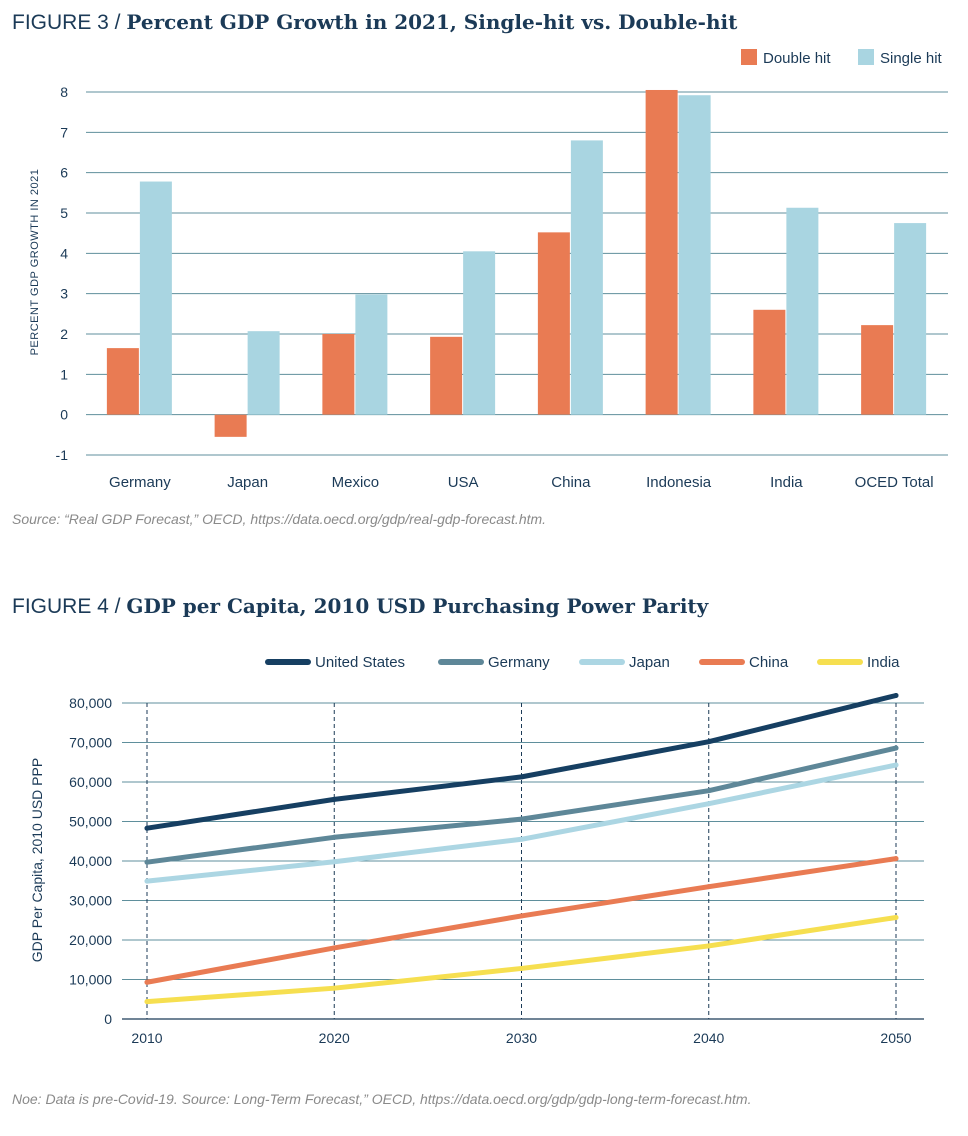 The image size is (968, 1136). I want to click on y-tick-label: 3, so click(64, 294).